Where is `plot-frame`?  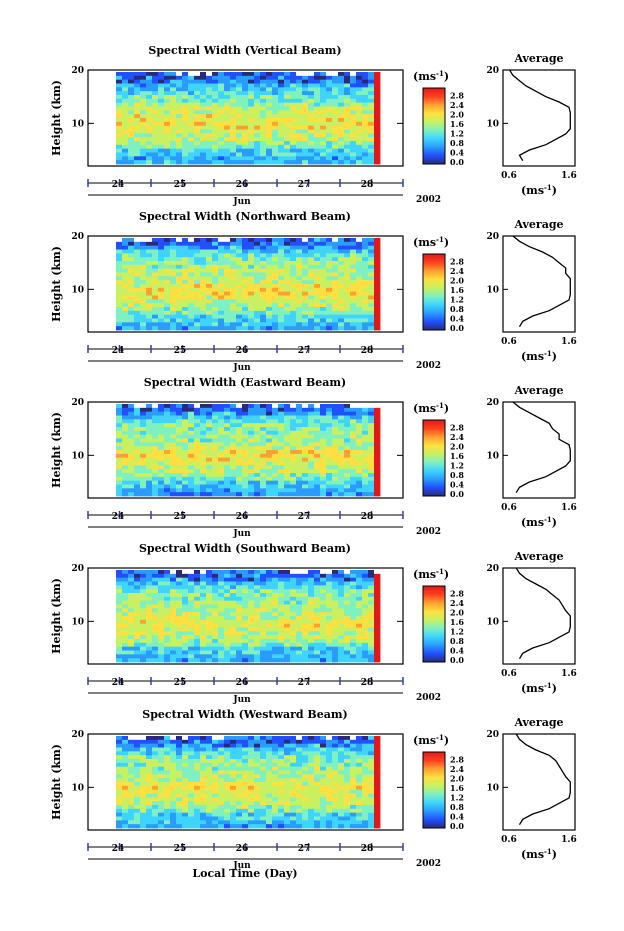 plot-frame is located at coordinates (245, 284).